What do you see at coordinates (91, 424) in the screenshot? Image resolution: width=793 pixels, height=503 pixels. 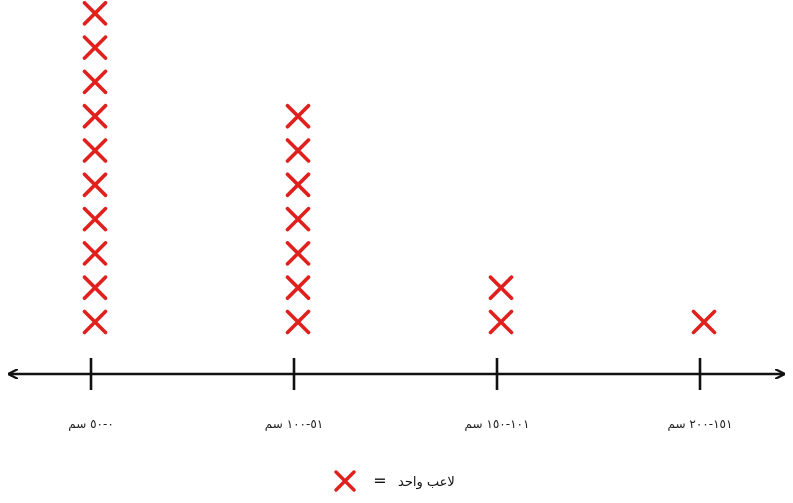 I see `category-label: ٠-٥٠ سم` at bounding box center [91, 424].